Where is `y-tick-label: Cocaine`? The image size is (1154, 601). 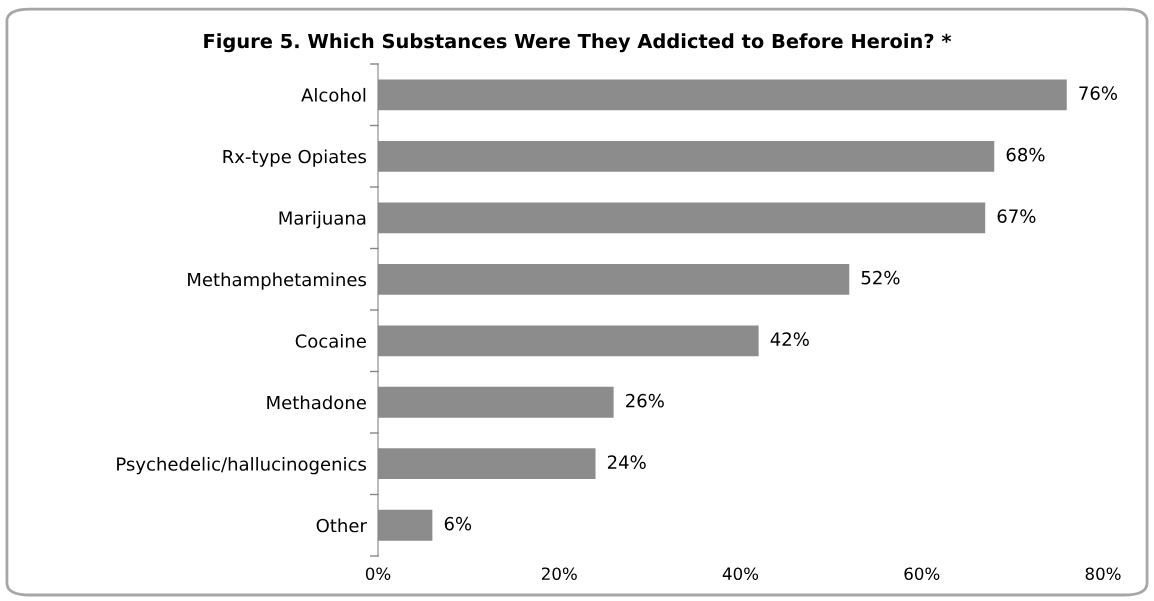
y-tick-label: Cocaine is located at coordinates (330, 340).